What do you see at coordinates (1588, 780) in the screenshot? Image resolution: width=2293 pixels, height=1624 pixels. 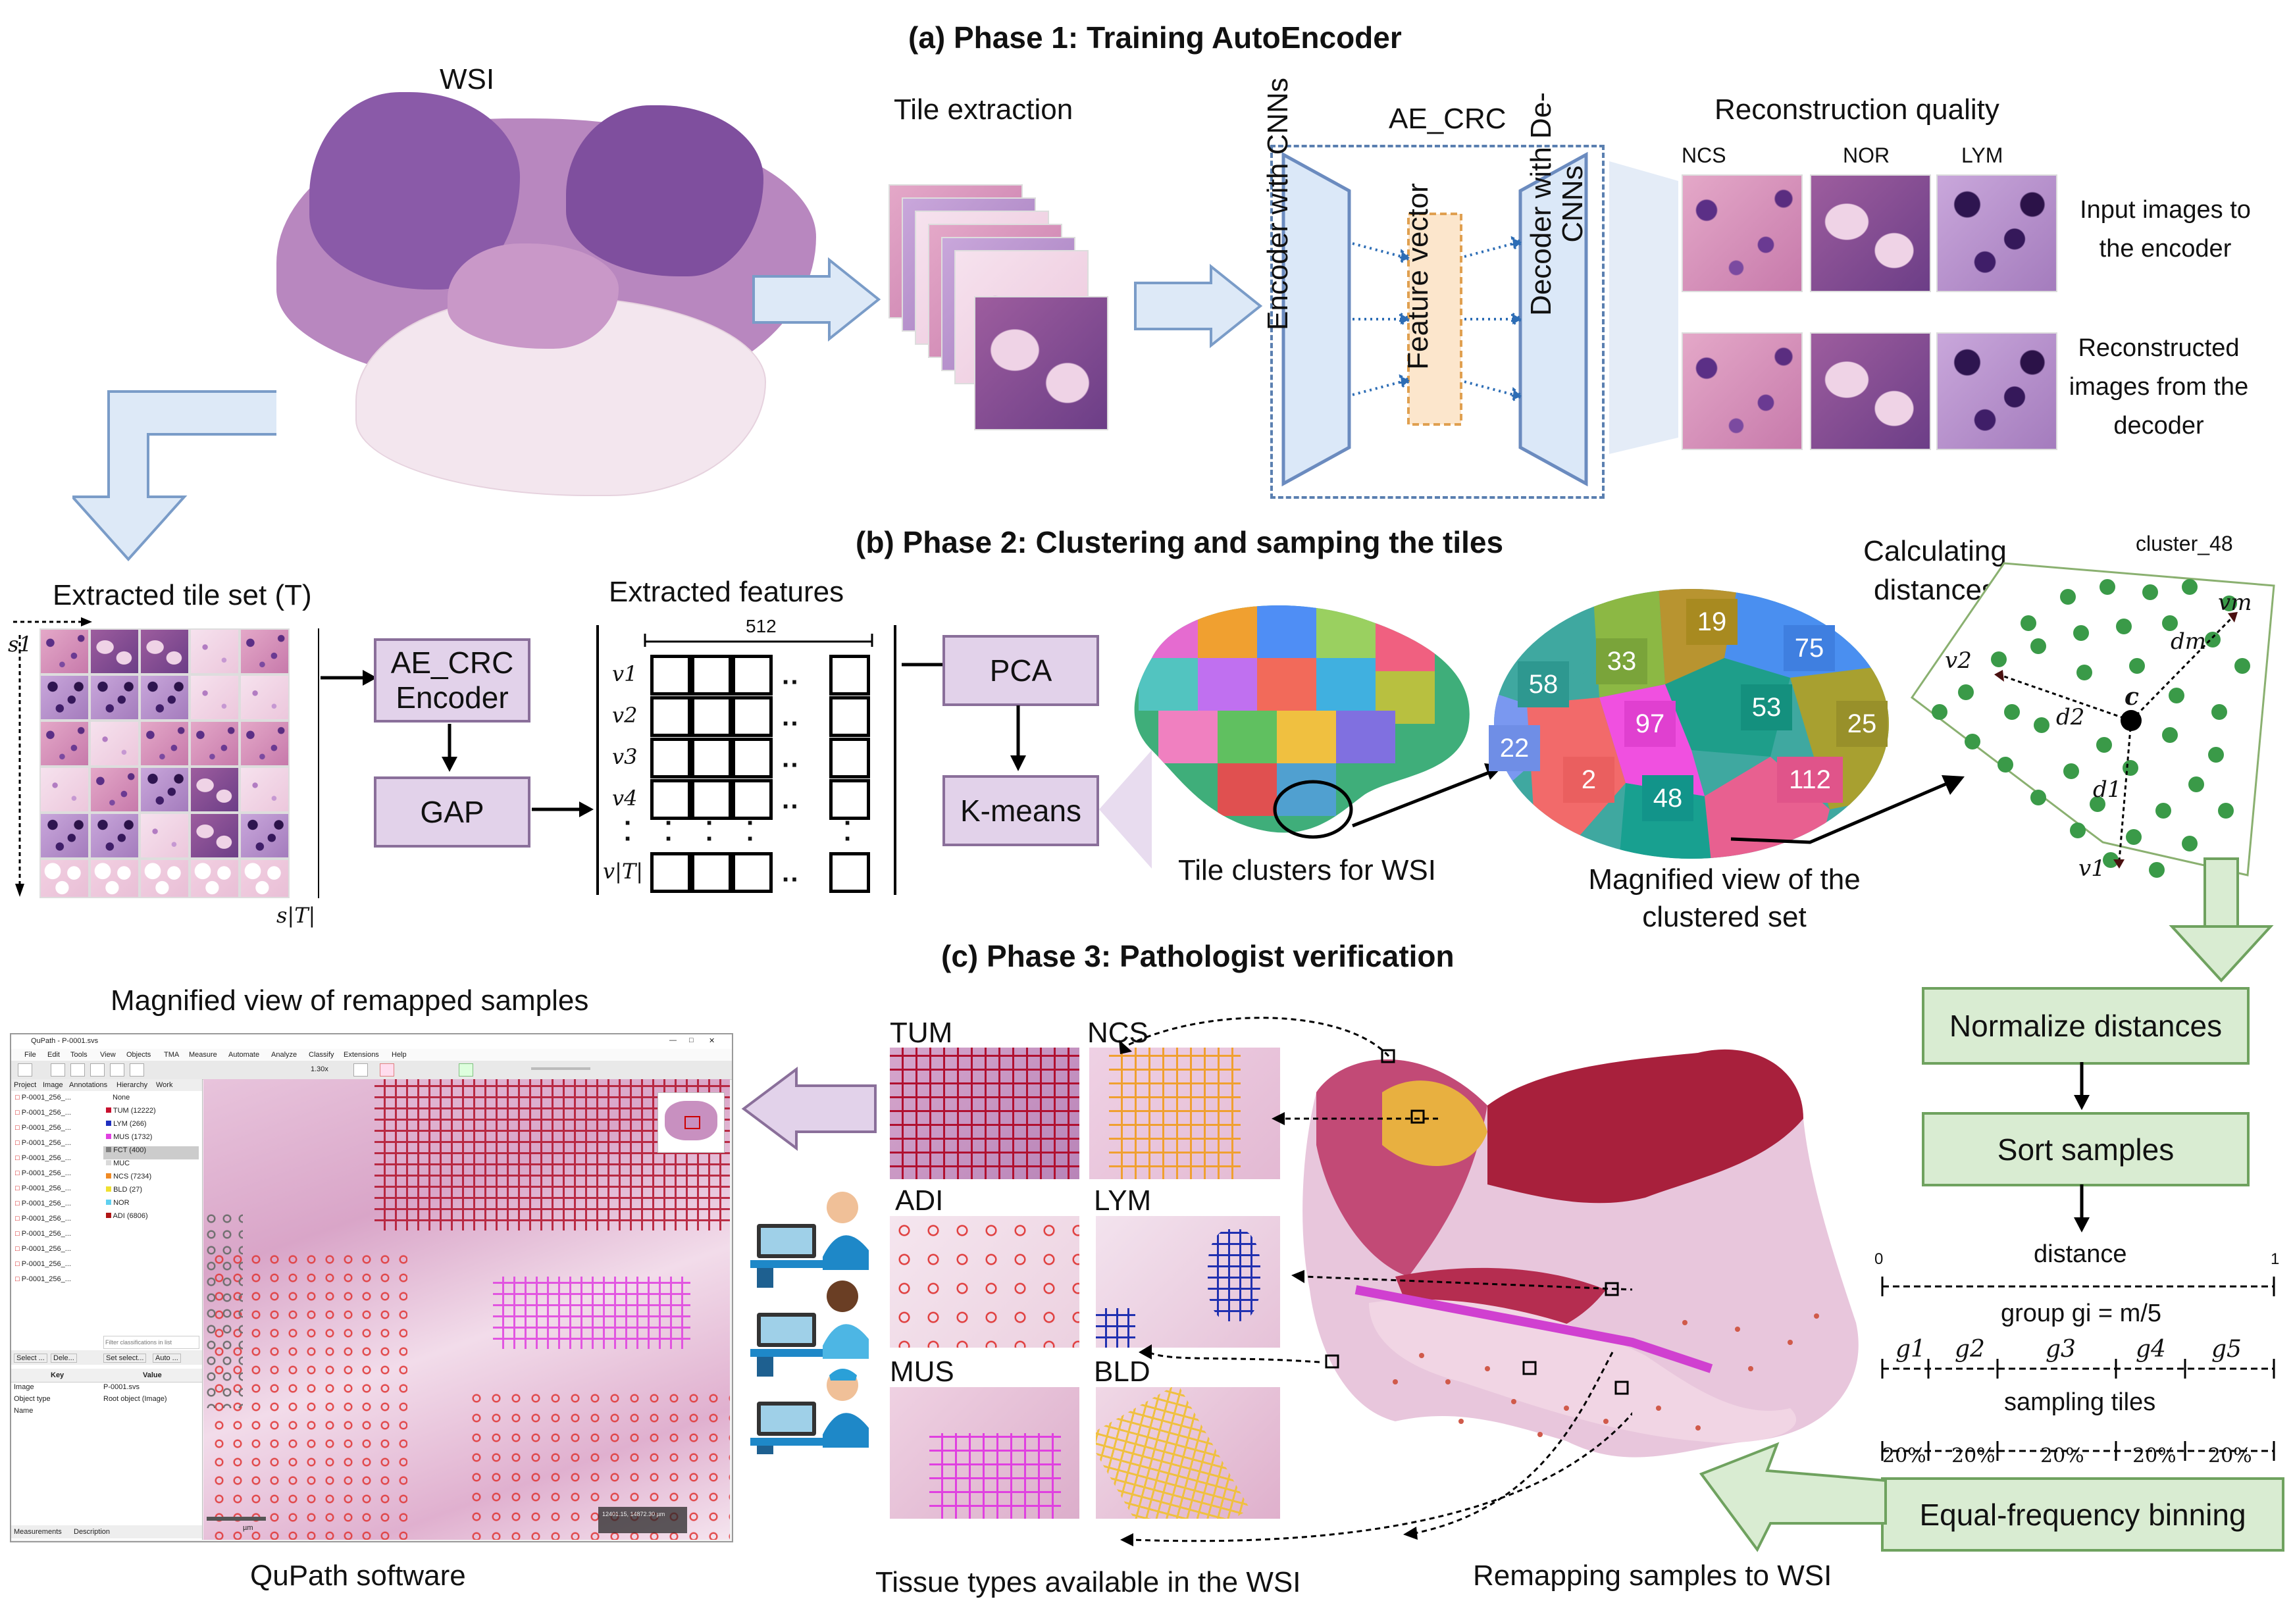 I see `cluster-2: 2` at bounding box center [1588, 780].